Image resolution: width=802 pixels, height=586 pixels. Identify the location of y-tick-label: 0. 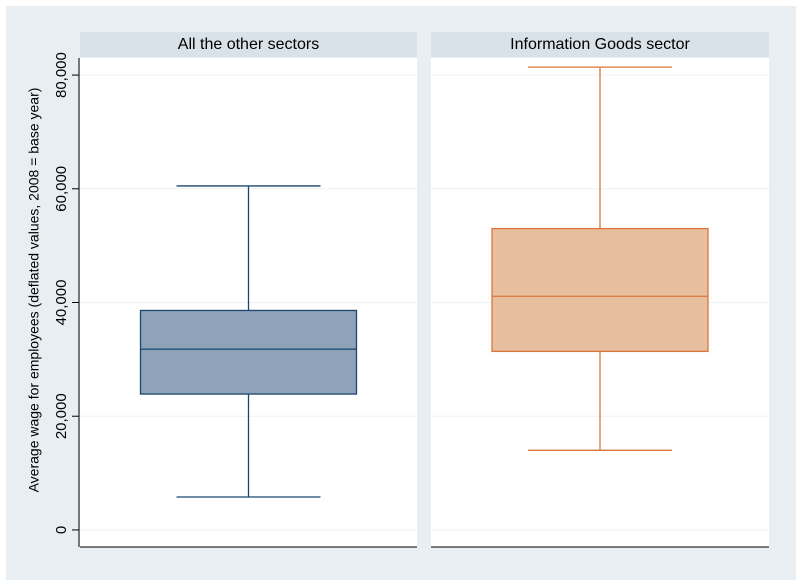
(61, 530).